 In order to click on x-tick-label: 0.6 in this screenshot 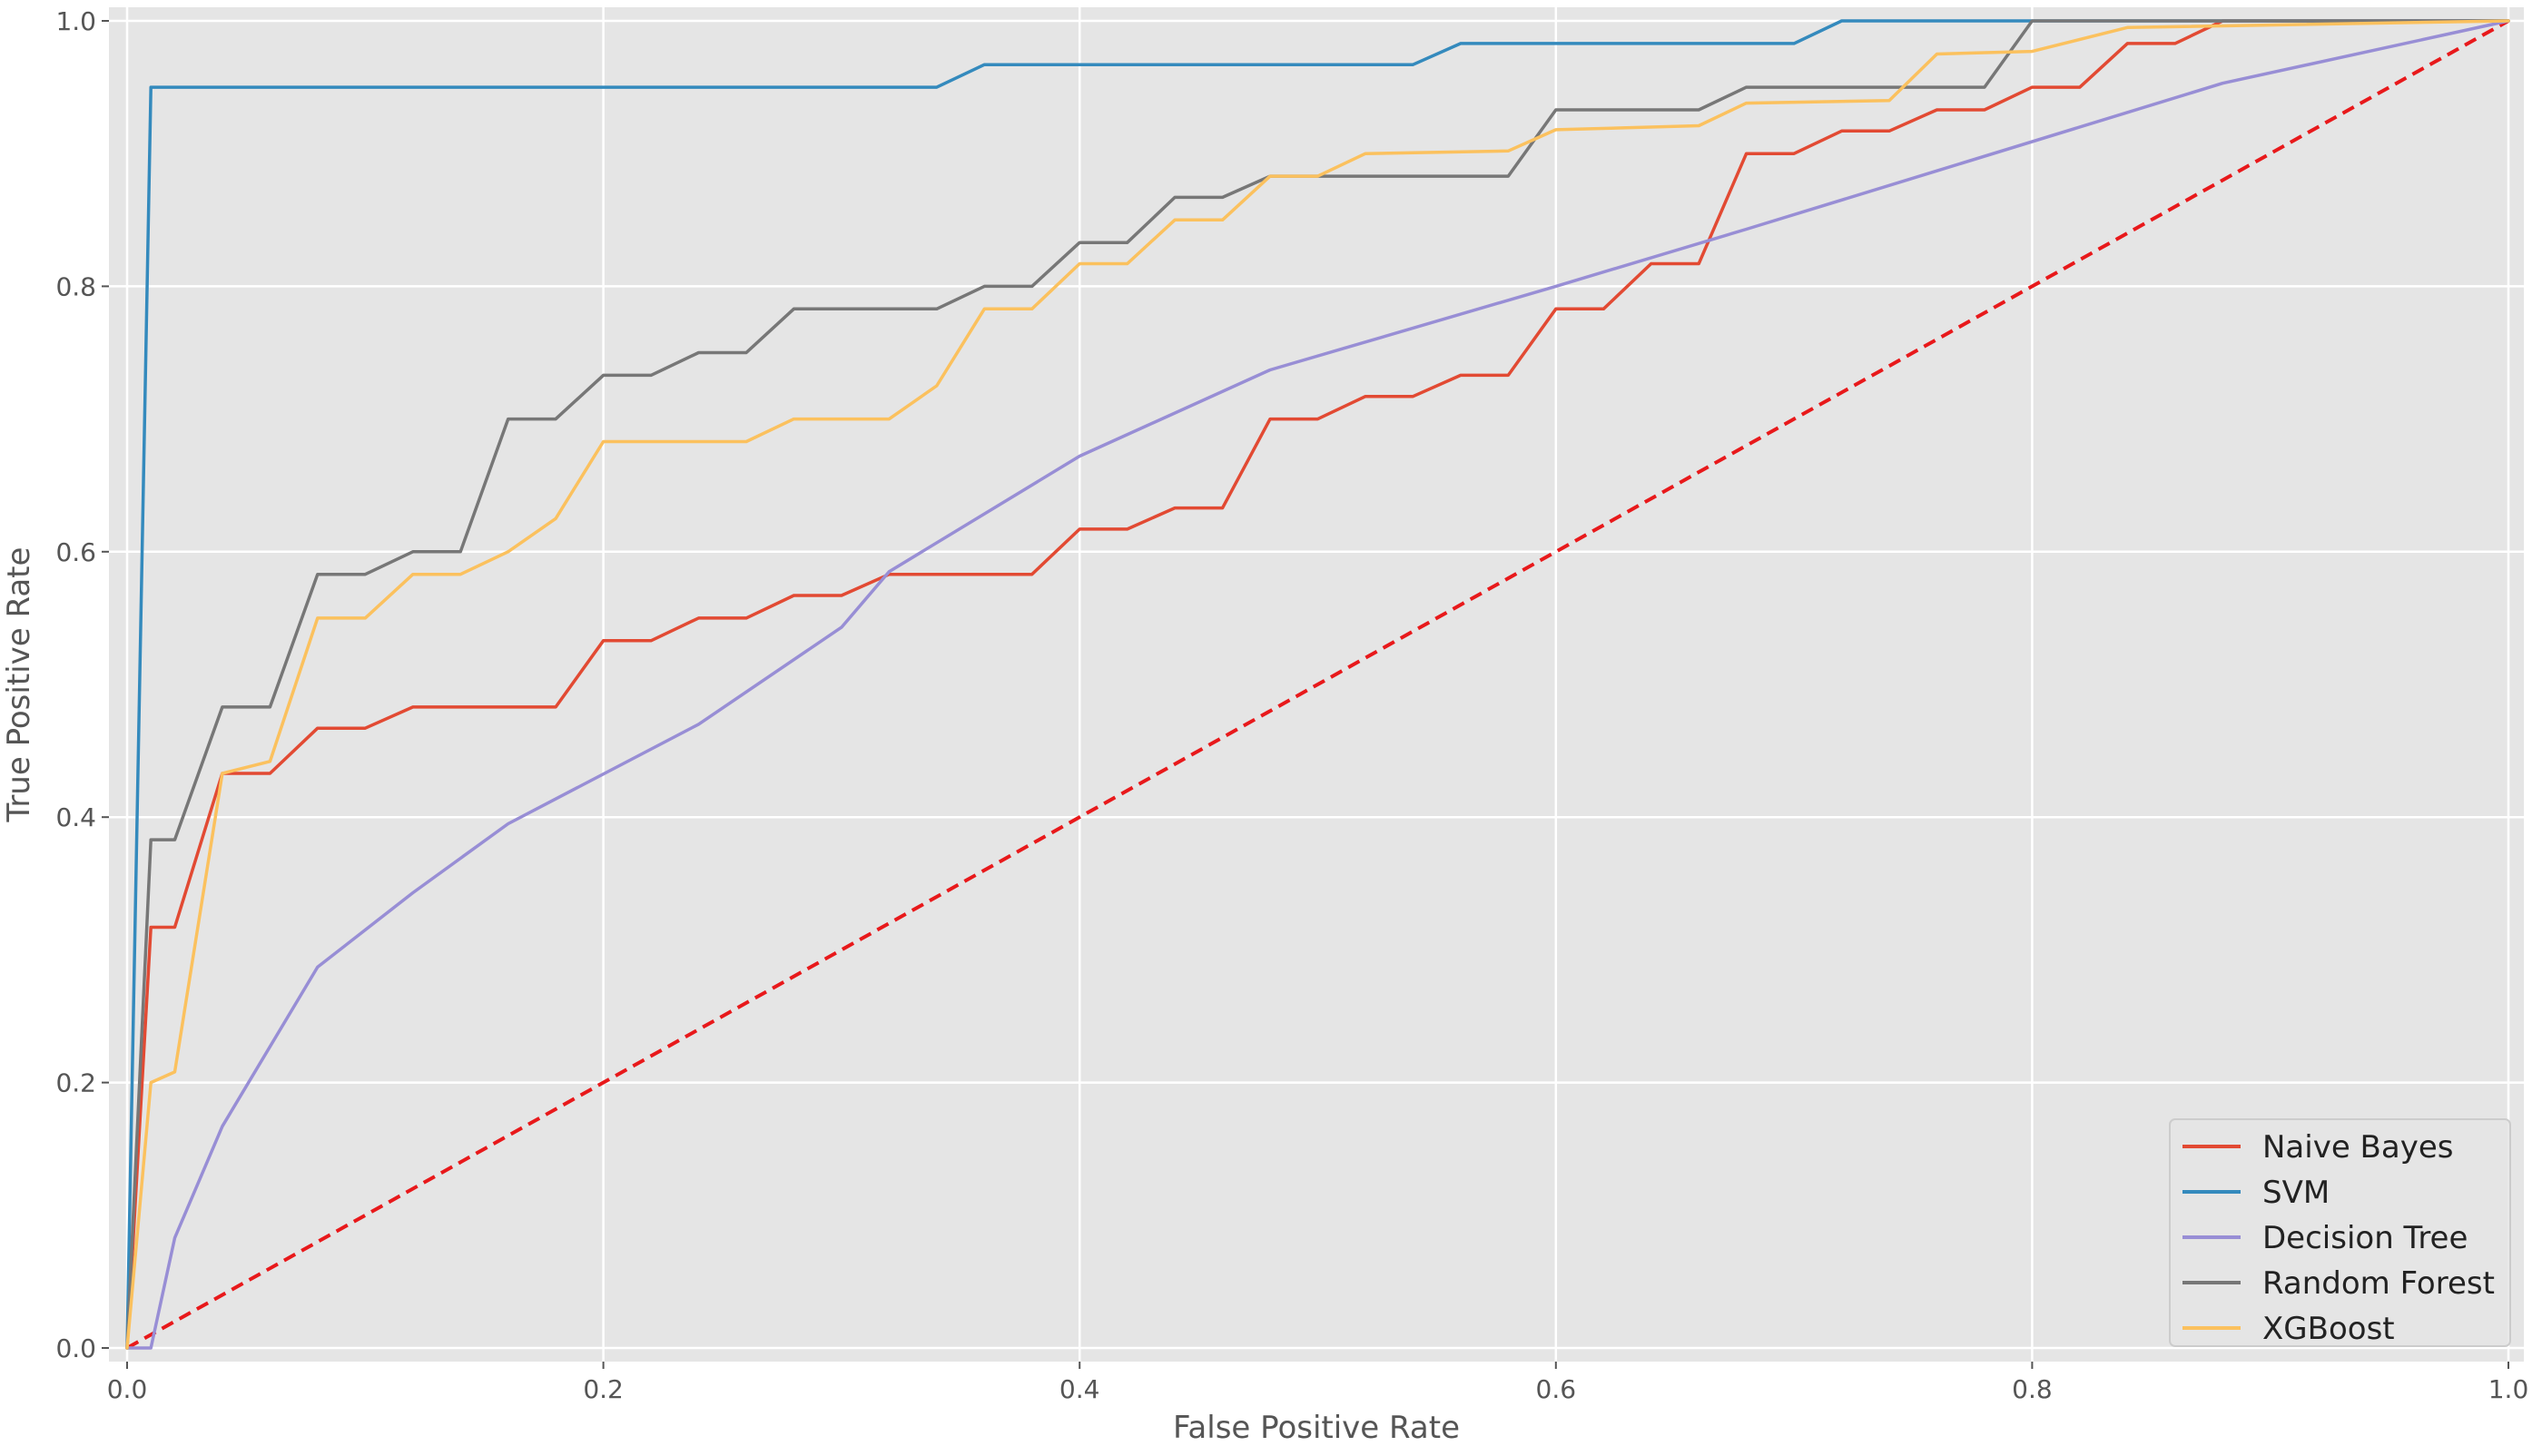, I will do `click(1556, 1389)`.